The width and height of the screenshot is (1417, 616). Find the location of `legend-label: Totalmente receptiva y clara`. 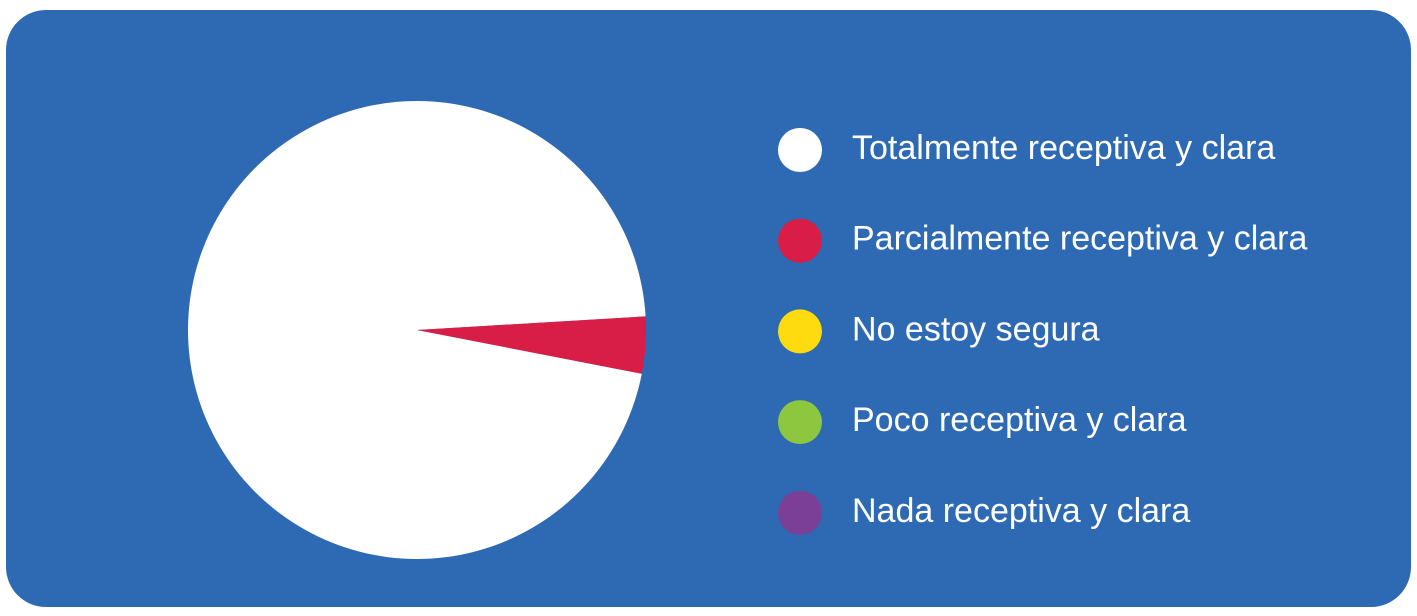

legend-label: Totalmente receptiva y clara is located at coordinates (1063, 148).